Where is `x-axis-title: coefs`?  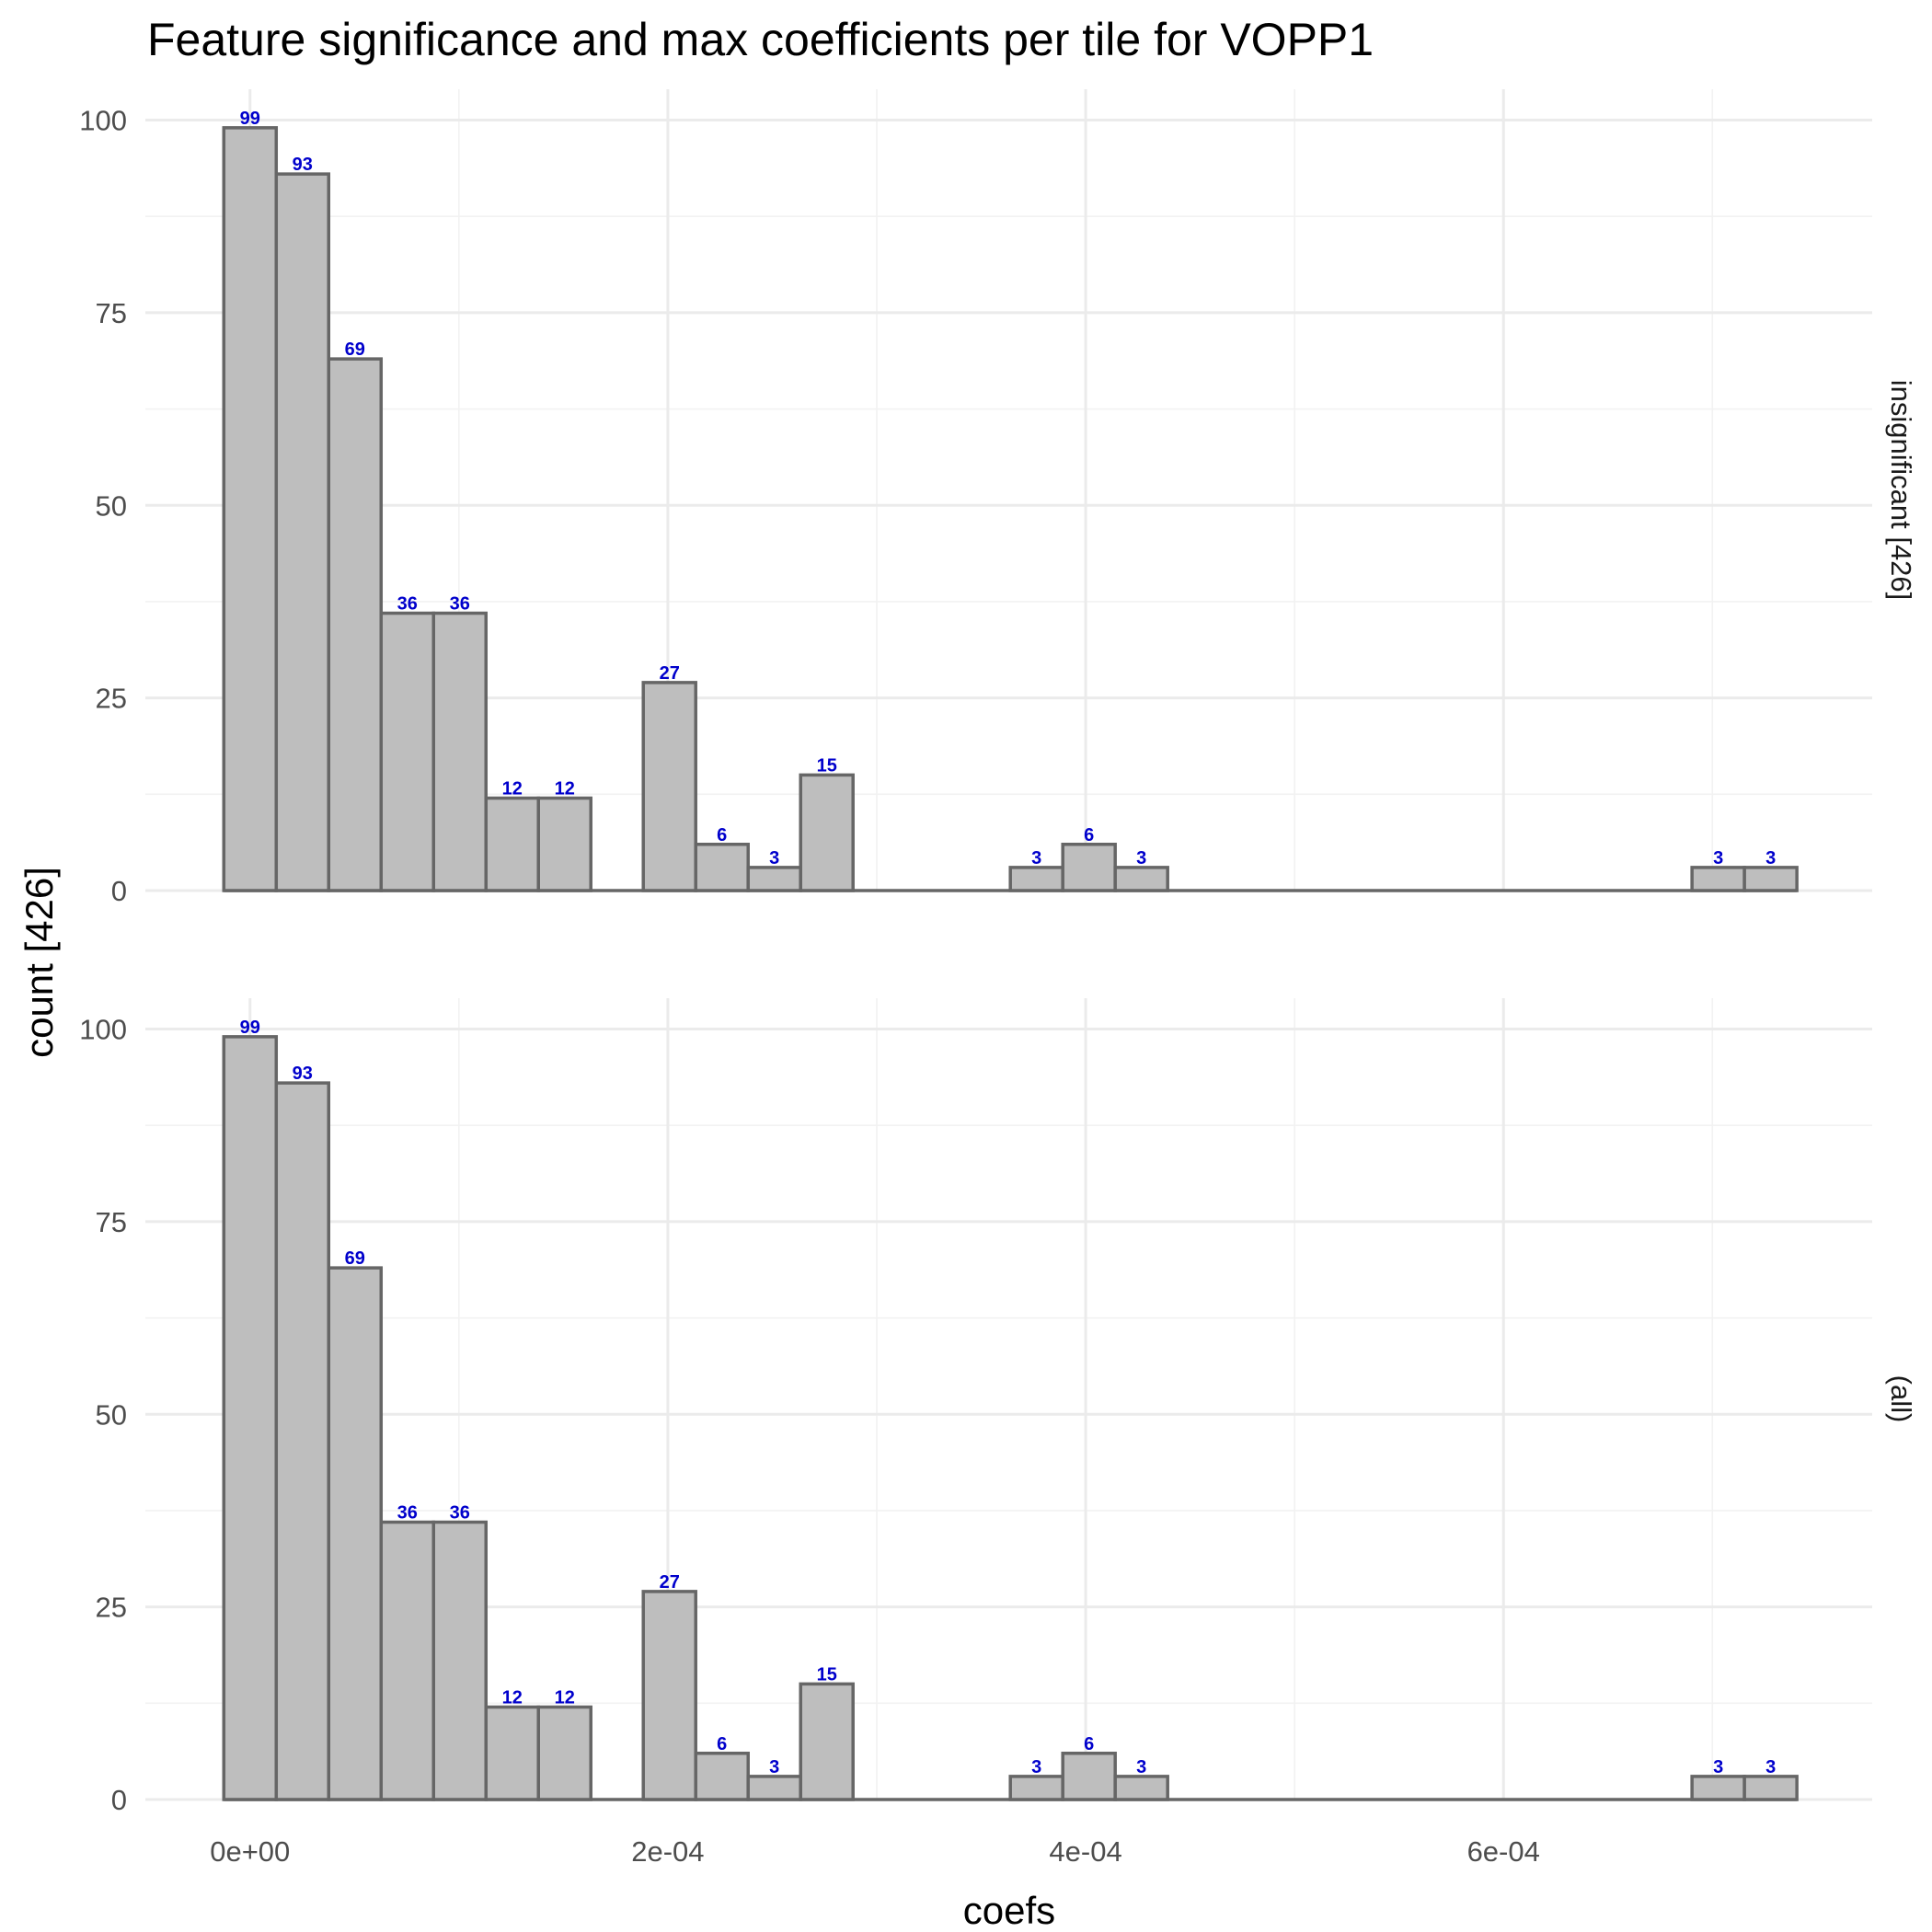
x-axis-title: coefs is located at coordinates (1009, 1910).